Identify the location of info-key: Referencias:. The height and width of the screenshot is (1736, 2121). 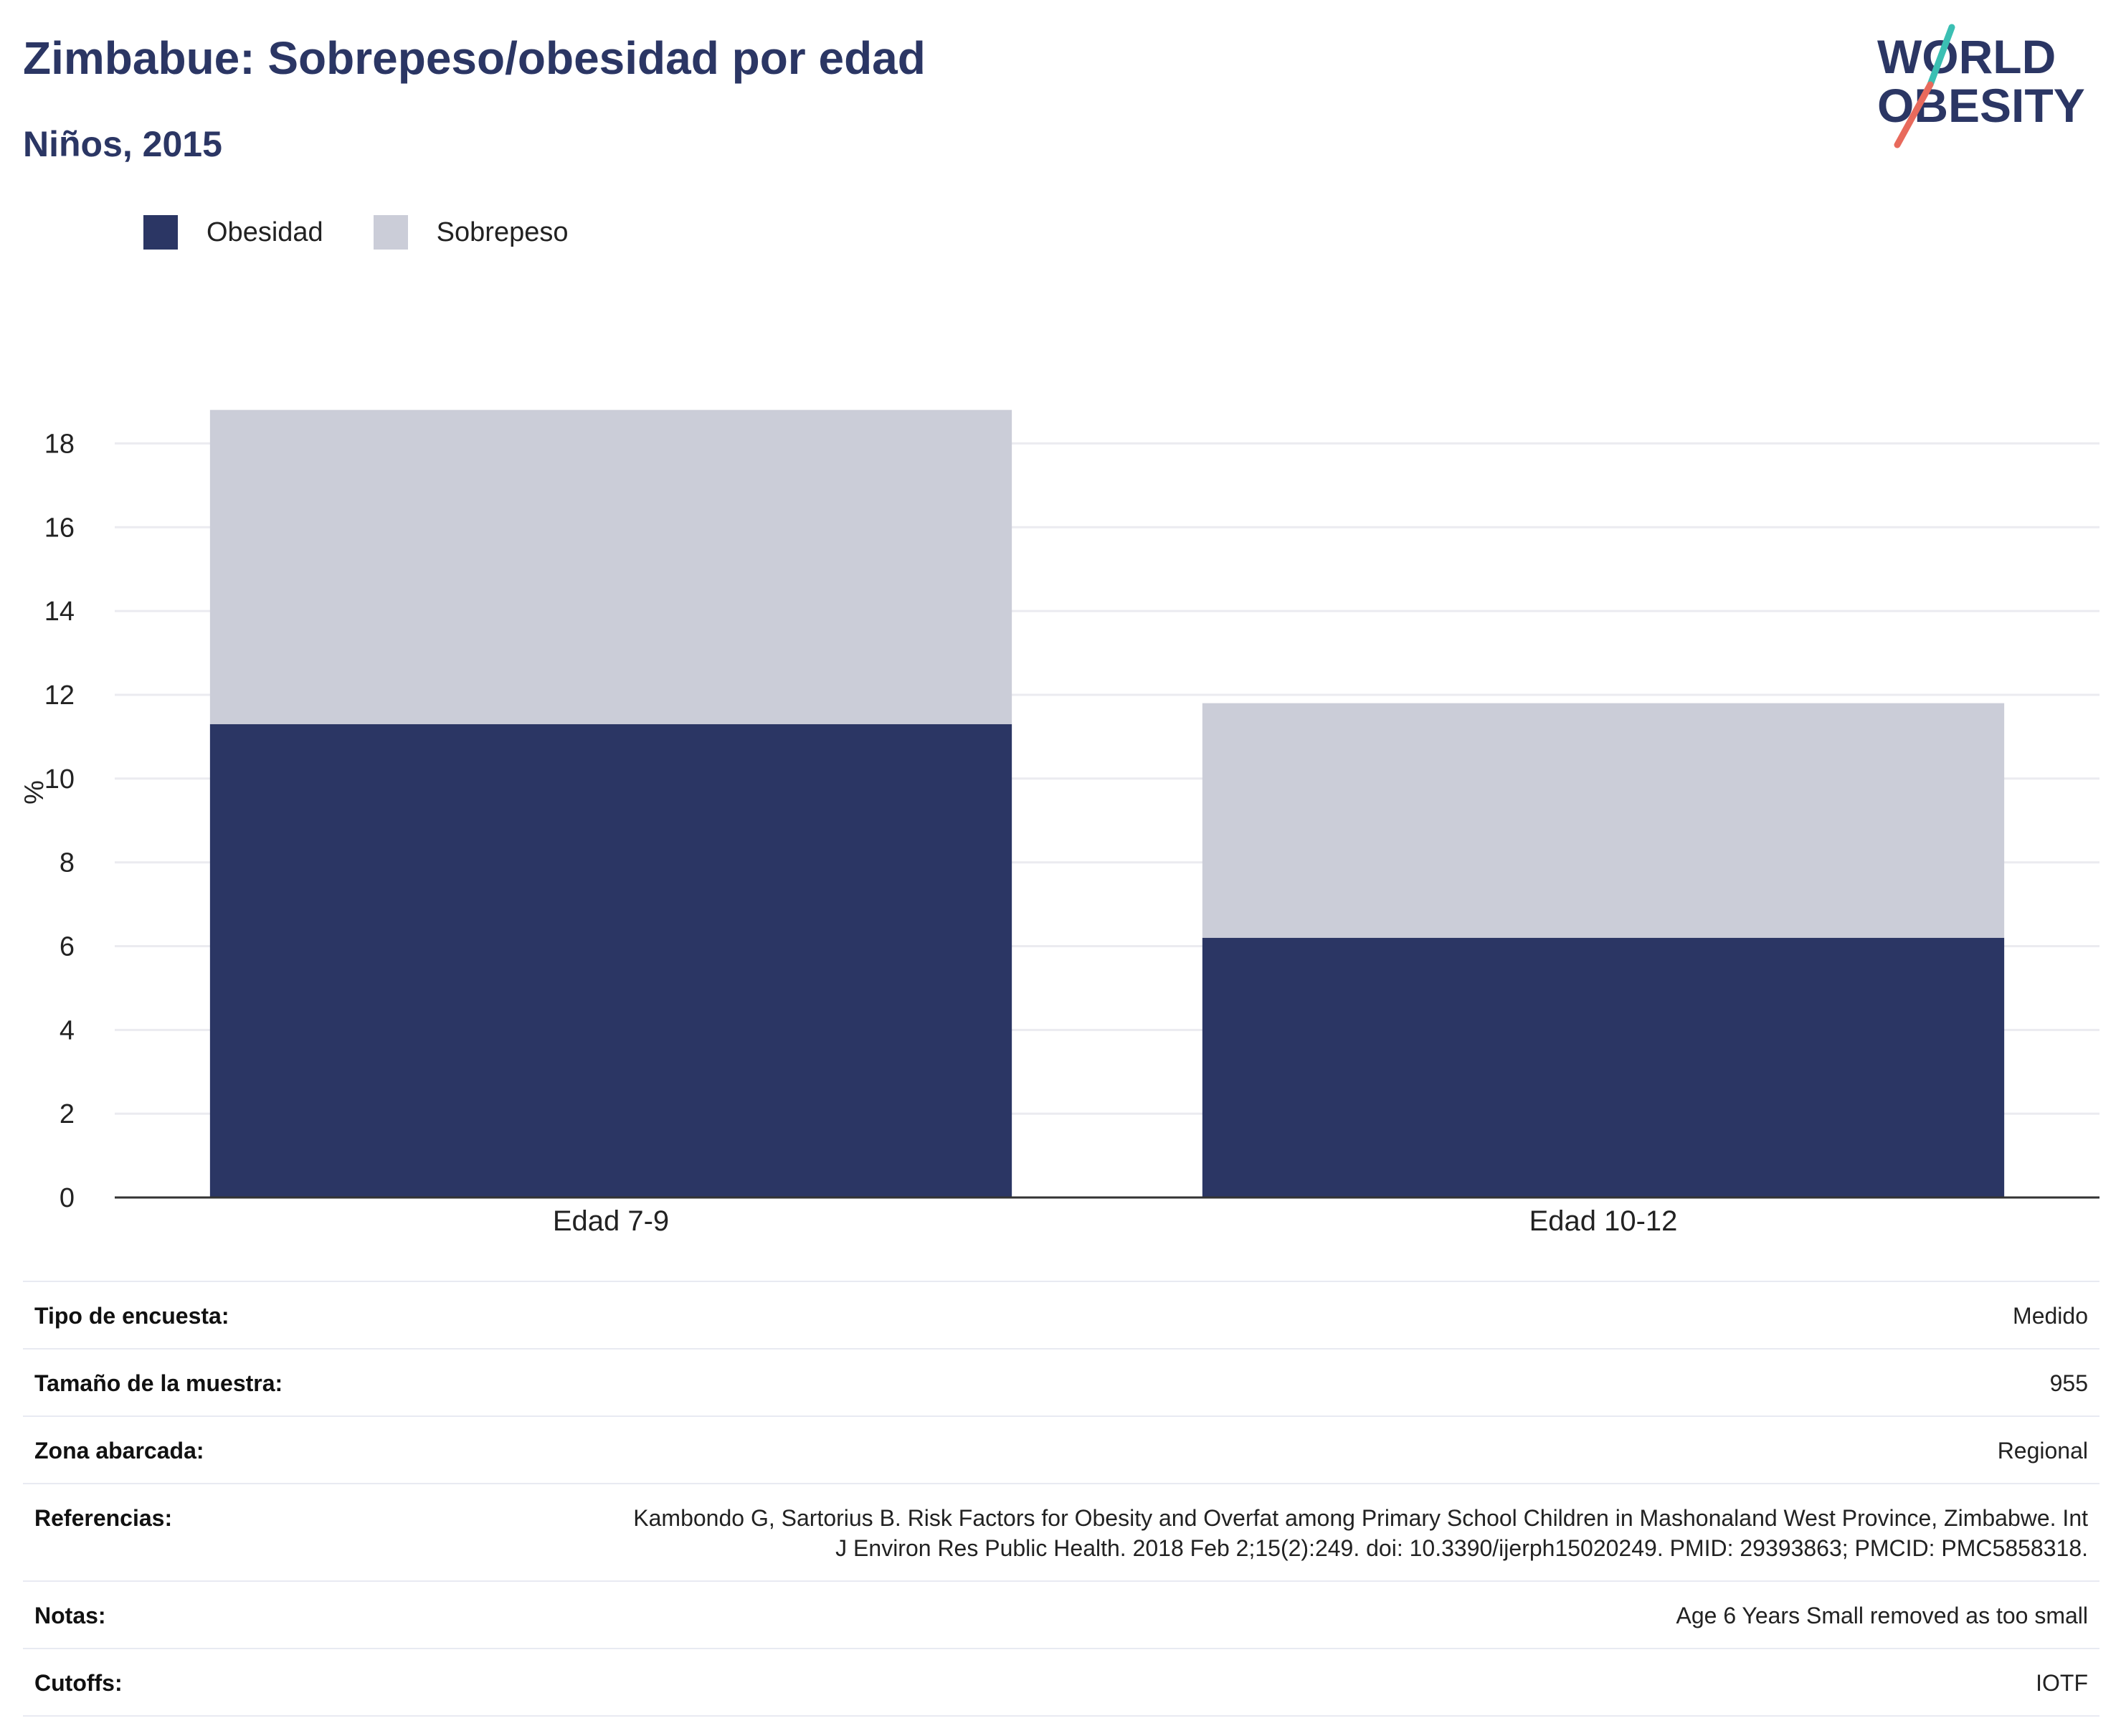
(103, 1518).